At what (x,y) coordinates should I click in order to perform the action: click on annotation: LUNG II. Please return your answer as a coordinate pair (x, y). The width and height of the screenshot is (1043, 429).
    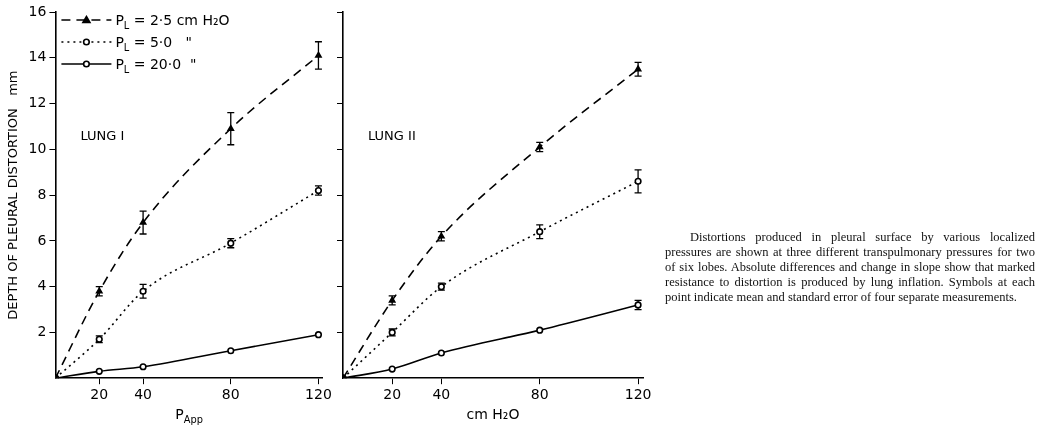
    Looking at the image, I should click on (392, 136).